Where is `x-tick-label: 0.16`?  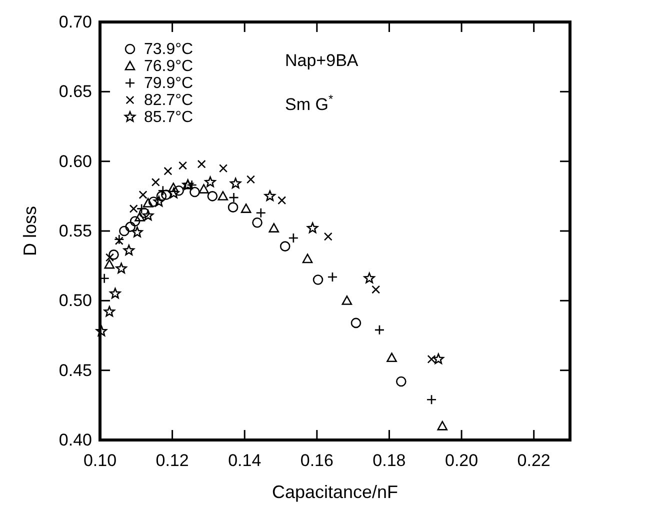 x-tick-label: 0.16 is located at coordinates (317, 460).